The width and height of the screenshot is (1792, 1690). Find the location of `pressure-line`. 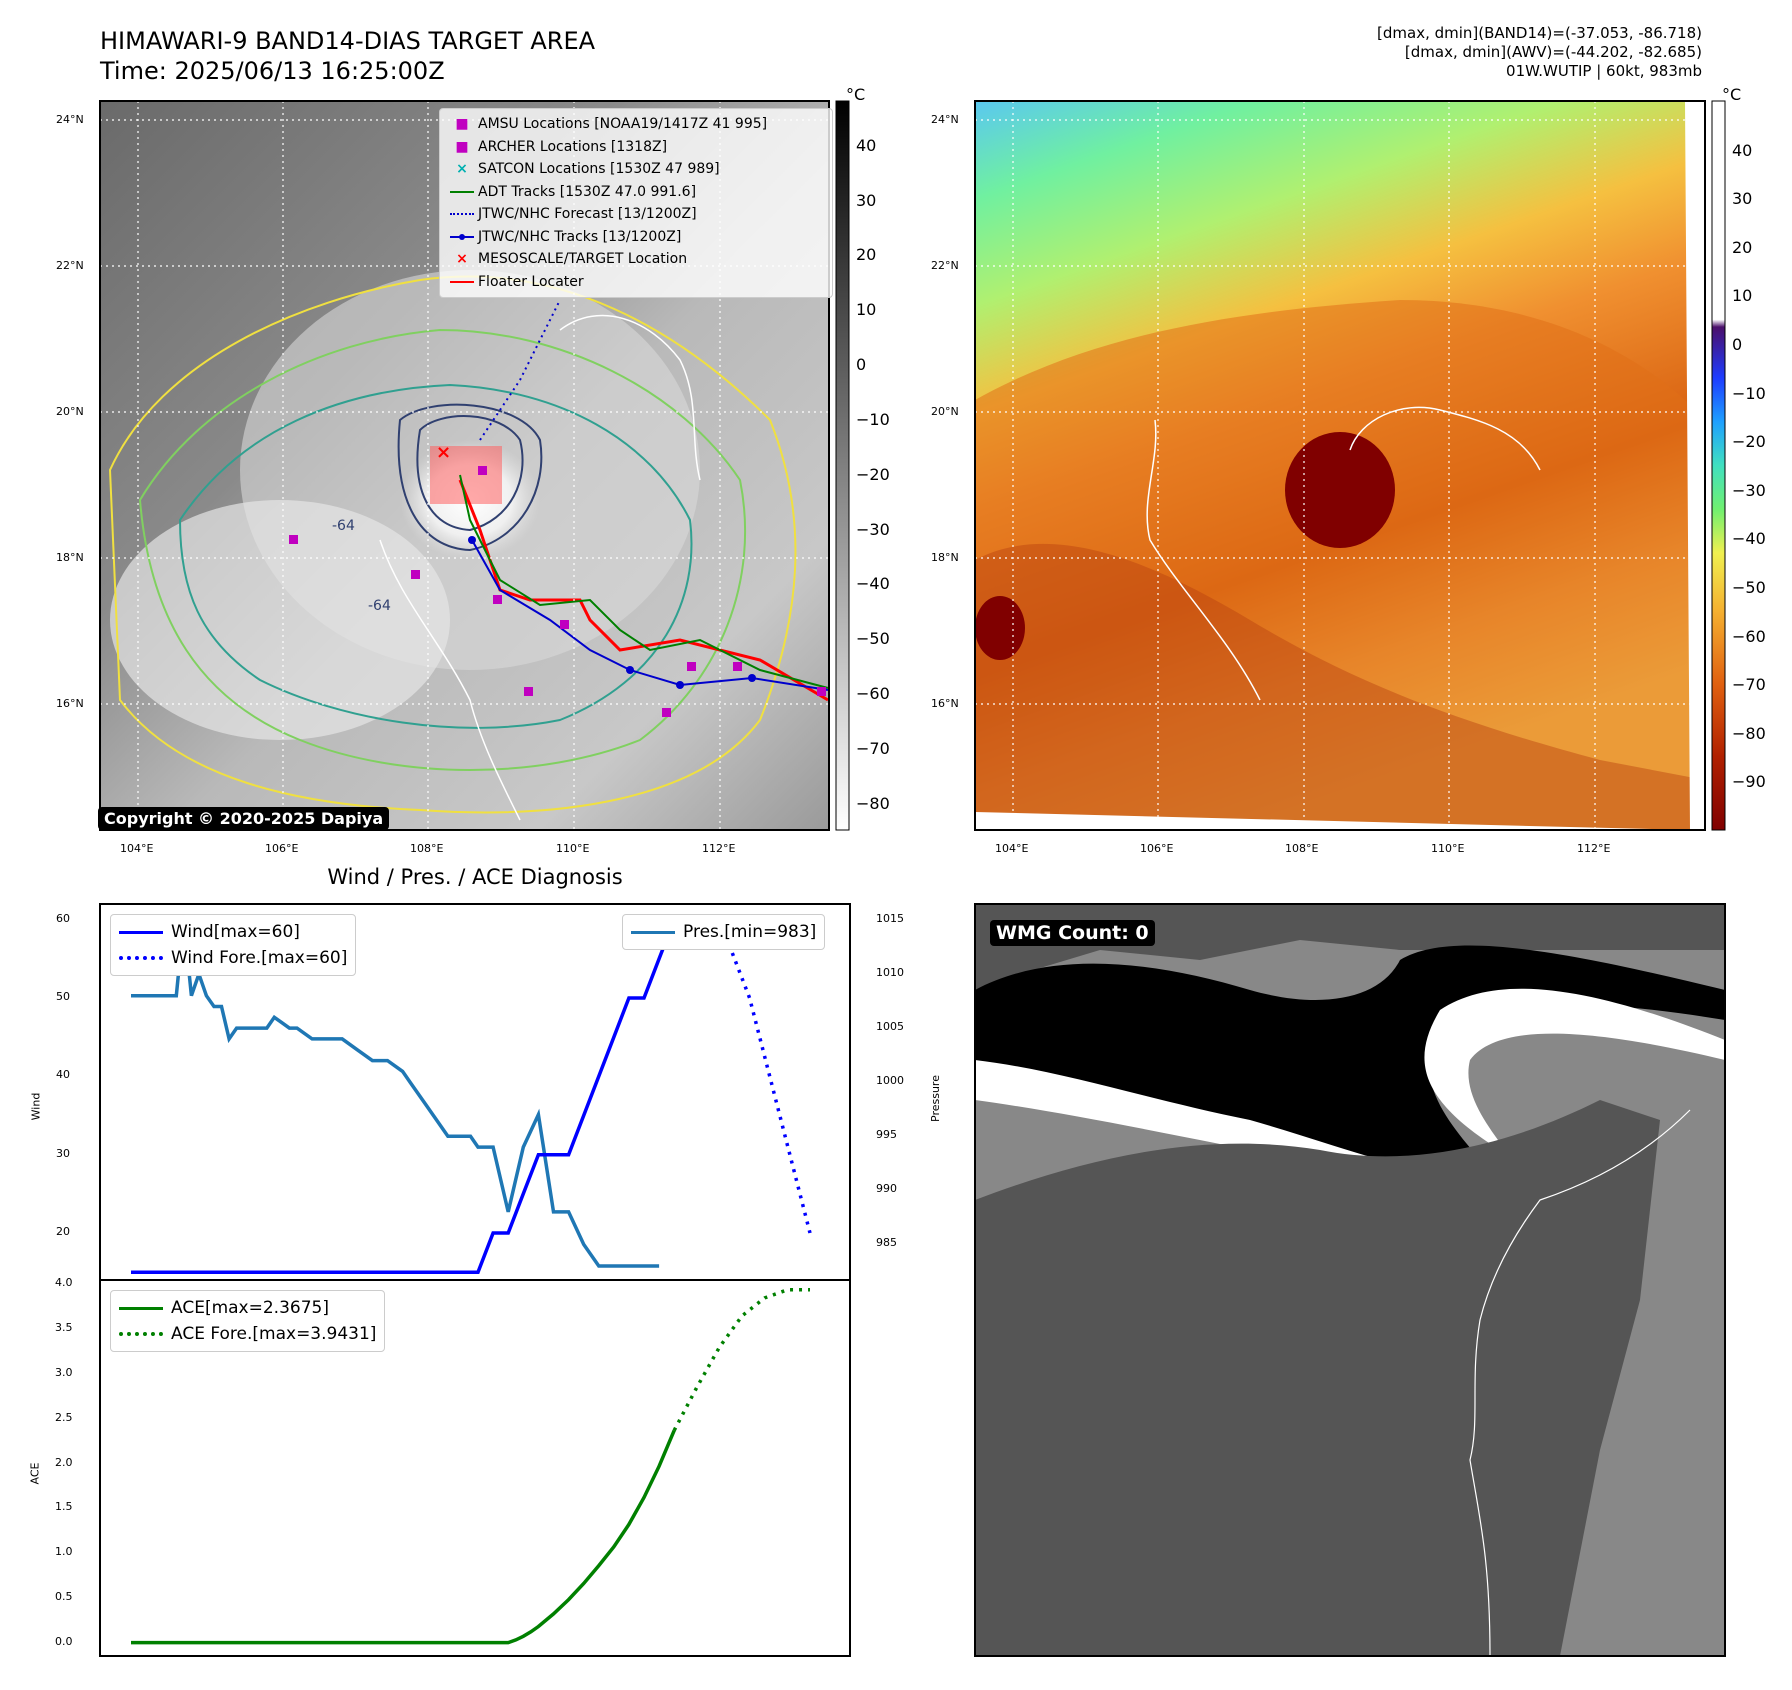

pressure-line is located at coordinates (395, 1093).